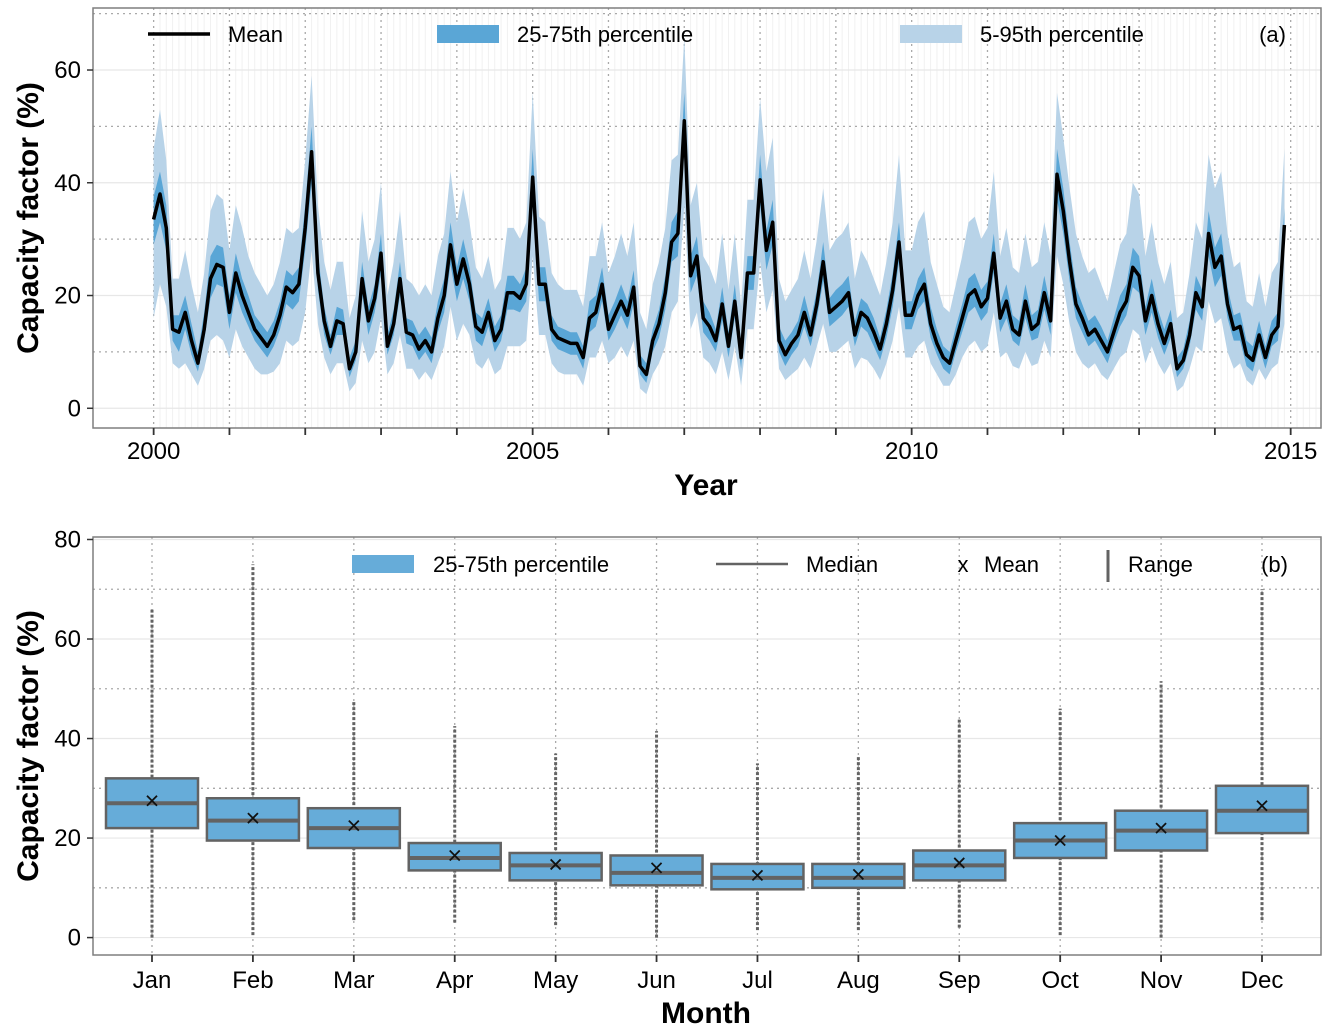  Describe the element at coordinates (931, 34) in the screenshot. I see `legend-p5-95-key` at that location.